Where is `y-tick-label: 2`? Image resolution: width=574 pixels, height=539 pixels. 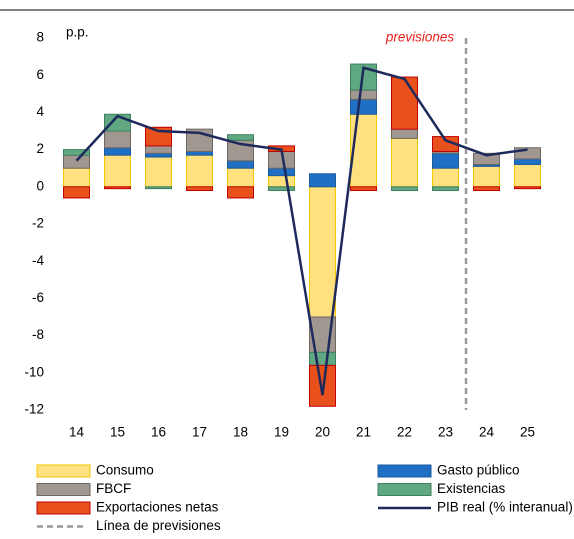 y-tick-label: 2 is located at coordinates (40, 148).